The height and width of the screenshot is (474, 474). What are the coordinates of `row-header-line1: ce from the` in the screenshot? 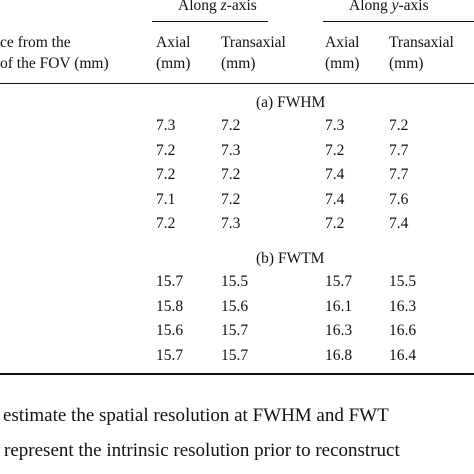 It's located at (35, 42).